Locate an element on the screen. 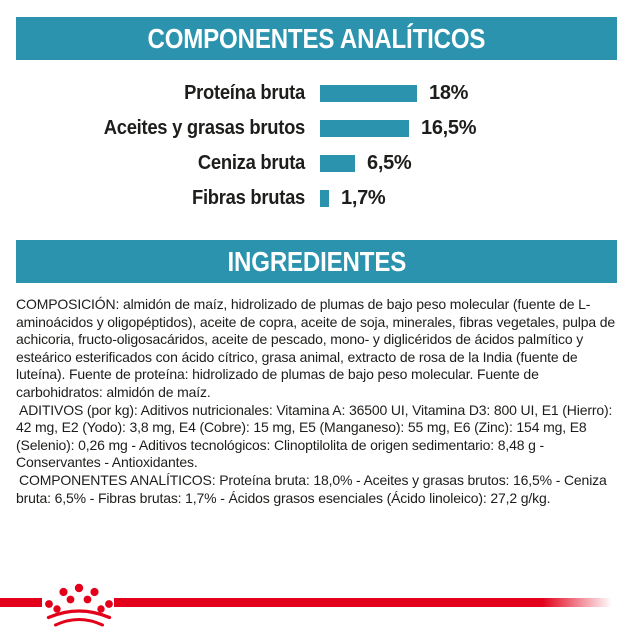 The height and width of the screenshot is (640, 640). chart-row: Fibras brutas 1,7% is located at coordinates (320, 198).